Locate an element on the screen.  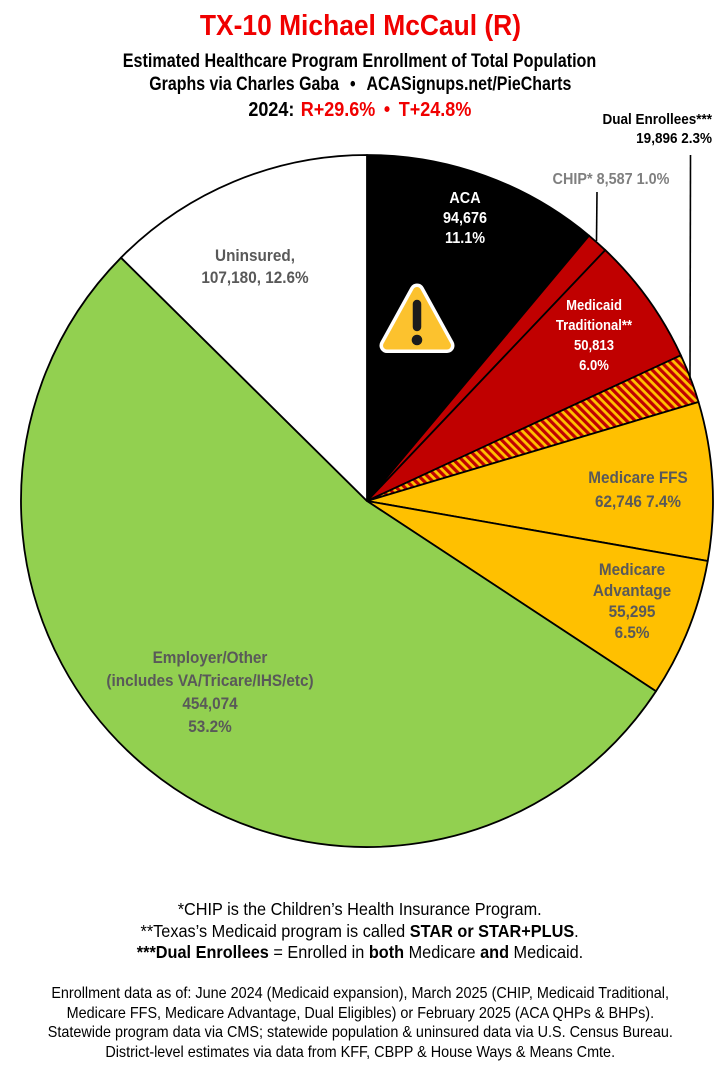
label-dual-value: 19,896 2.3% is located at coordinates (674, 138).